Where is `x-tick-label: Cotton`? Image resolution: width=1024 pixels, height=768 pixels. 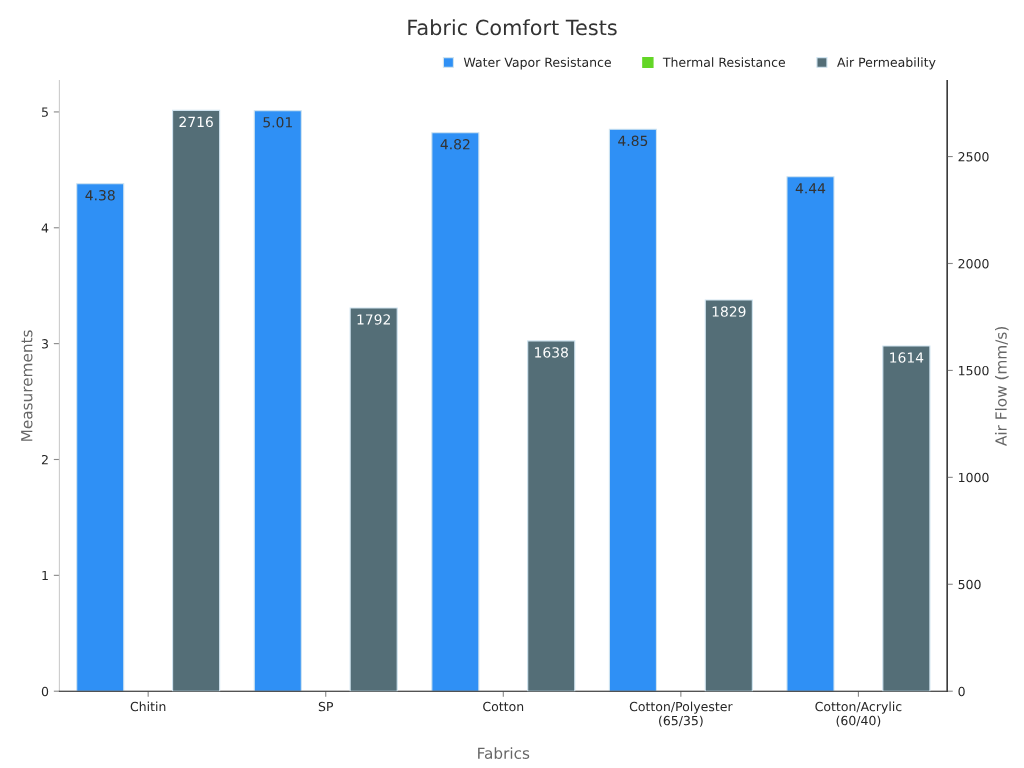 x-tick-label: Cotton is located at coordinates (503, 706).